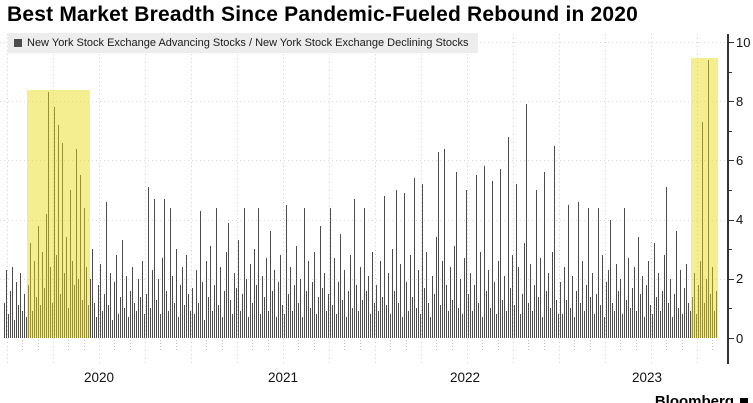 The height and width of the screenshot is (403, 753). Describe the element at coordinates (740, 160) in the screenshot. I see `y-tick-label: 6` at that location.